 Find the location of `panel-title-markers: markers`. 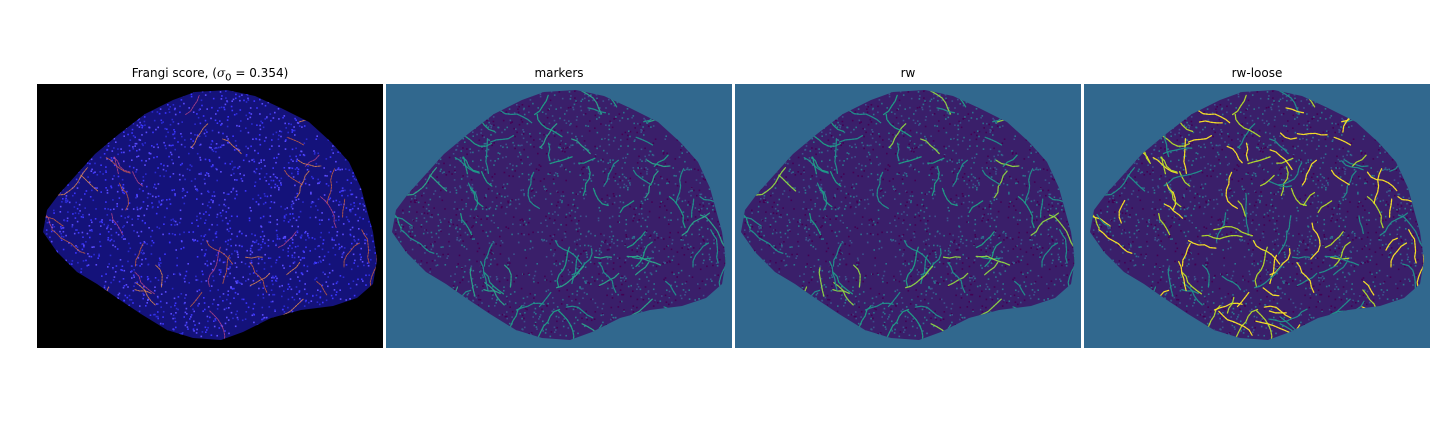

panel-title-markers: markers is located at coordinates (559, 73).